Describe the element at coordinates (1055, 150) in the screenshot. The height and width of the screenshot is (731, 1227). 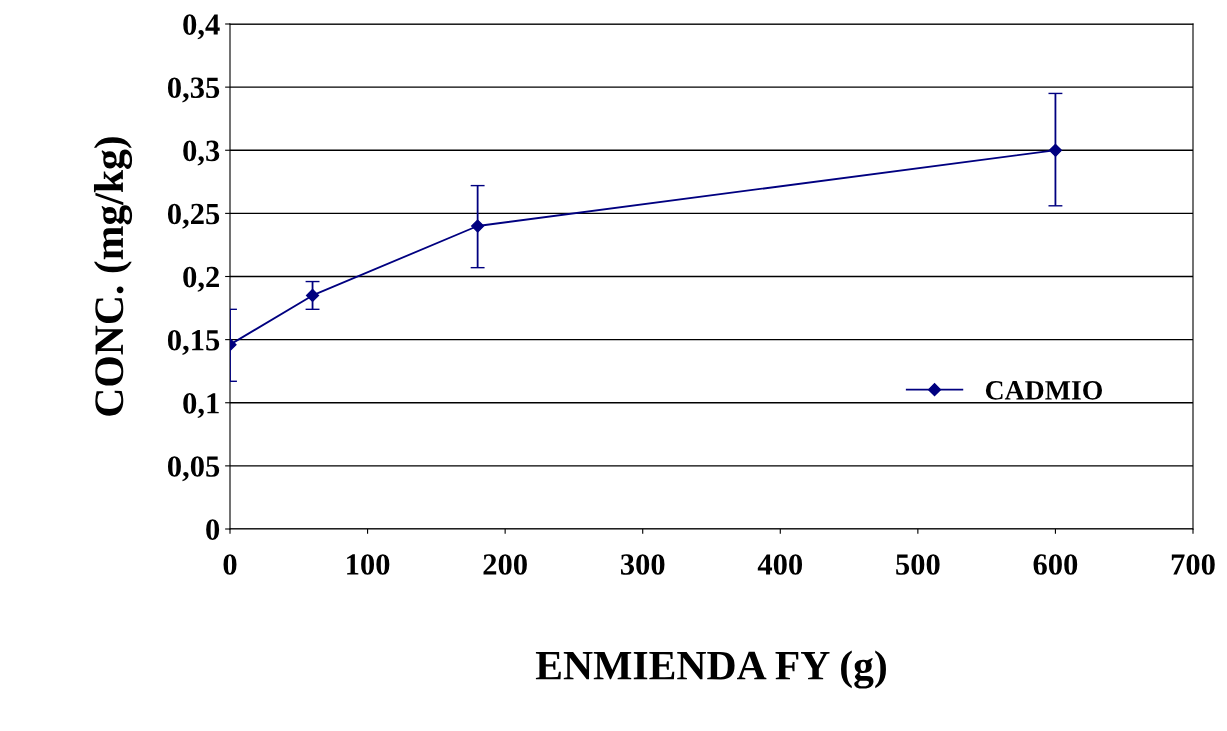
I see `point` at that location.